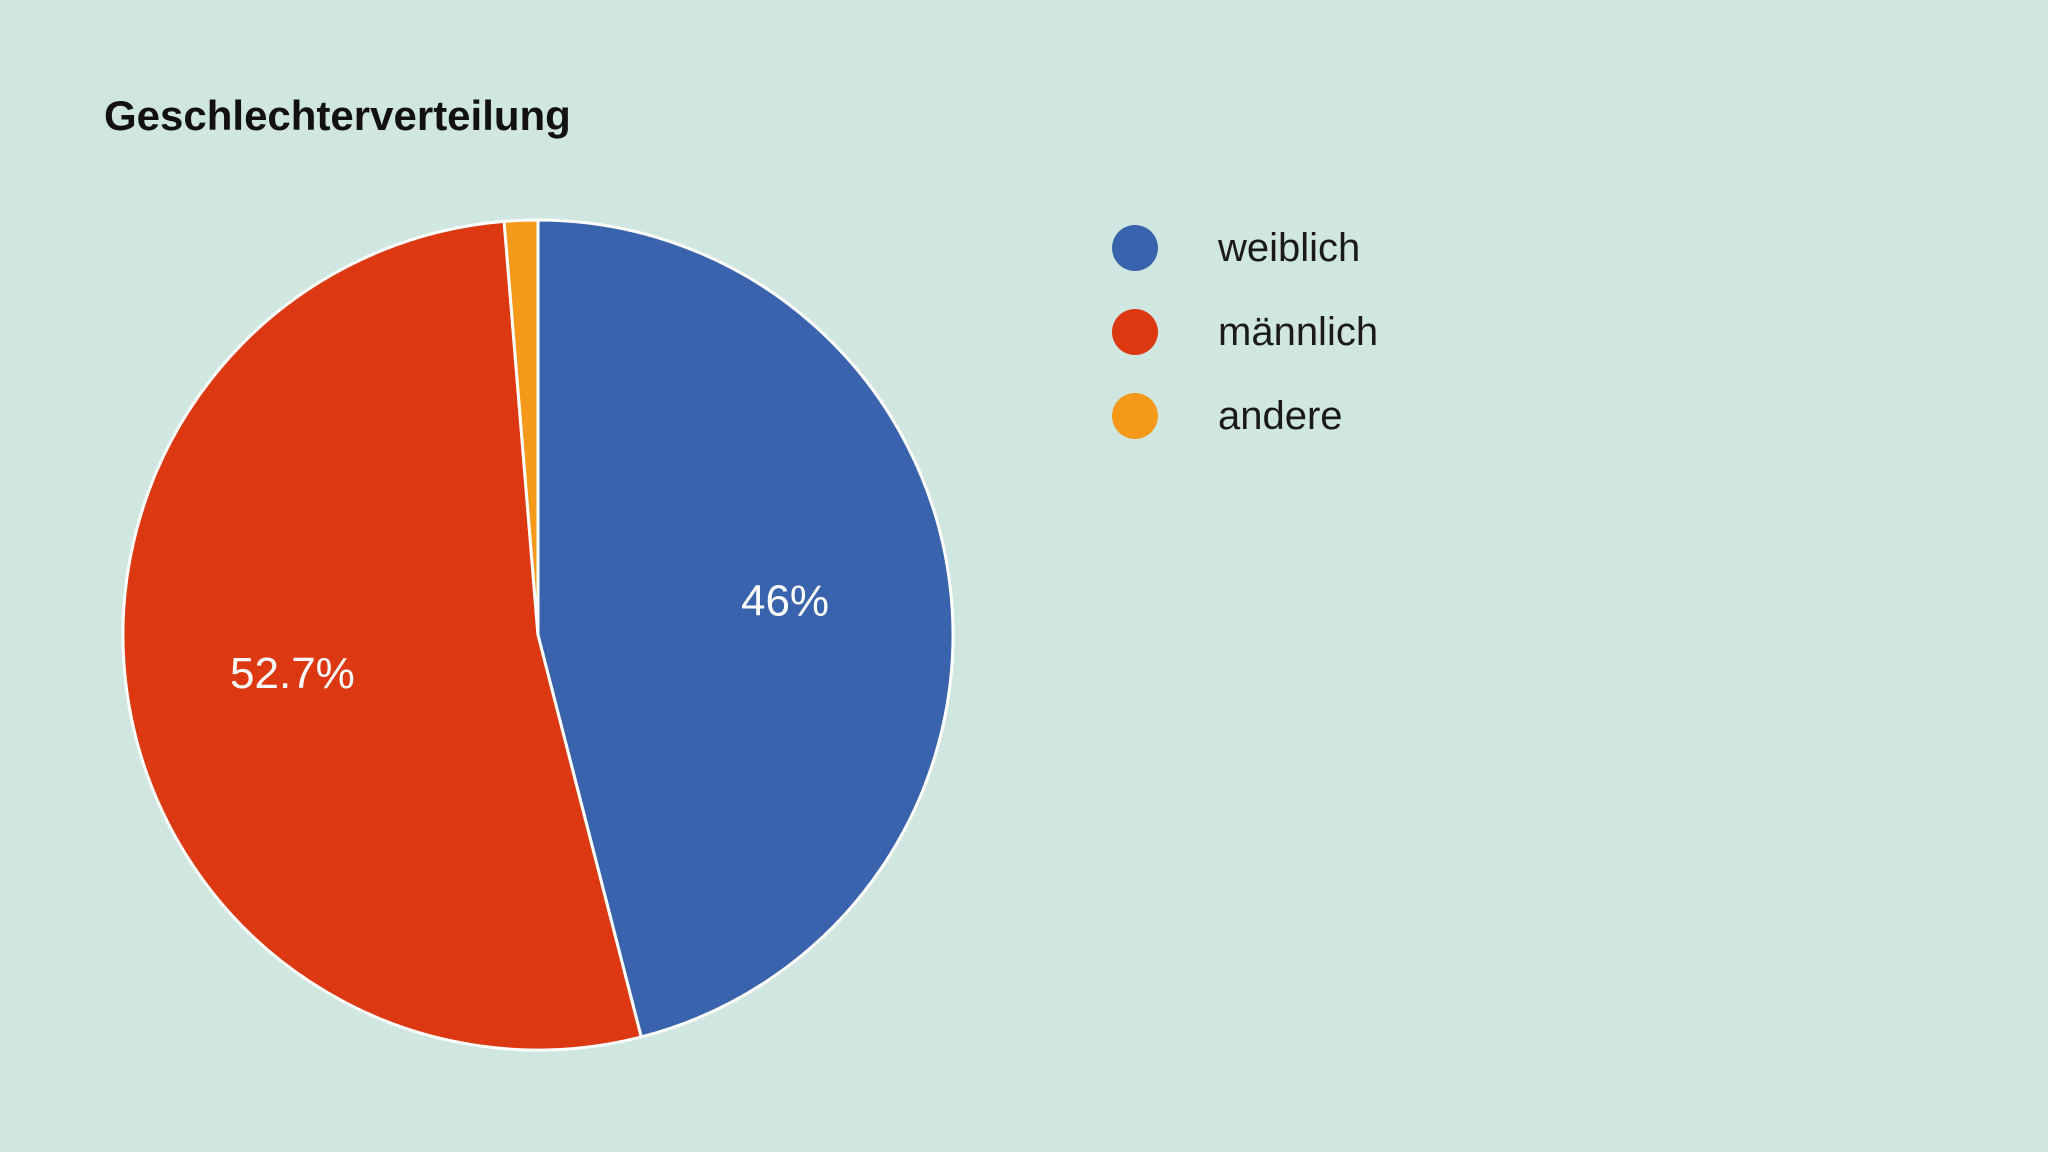  Describe the element at coordinates (337, 115) in the screenshot. I see `chart-title: Geschlechterverteilung` at that location.